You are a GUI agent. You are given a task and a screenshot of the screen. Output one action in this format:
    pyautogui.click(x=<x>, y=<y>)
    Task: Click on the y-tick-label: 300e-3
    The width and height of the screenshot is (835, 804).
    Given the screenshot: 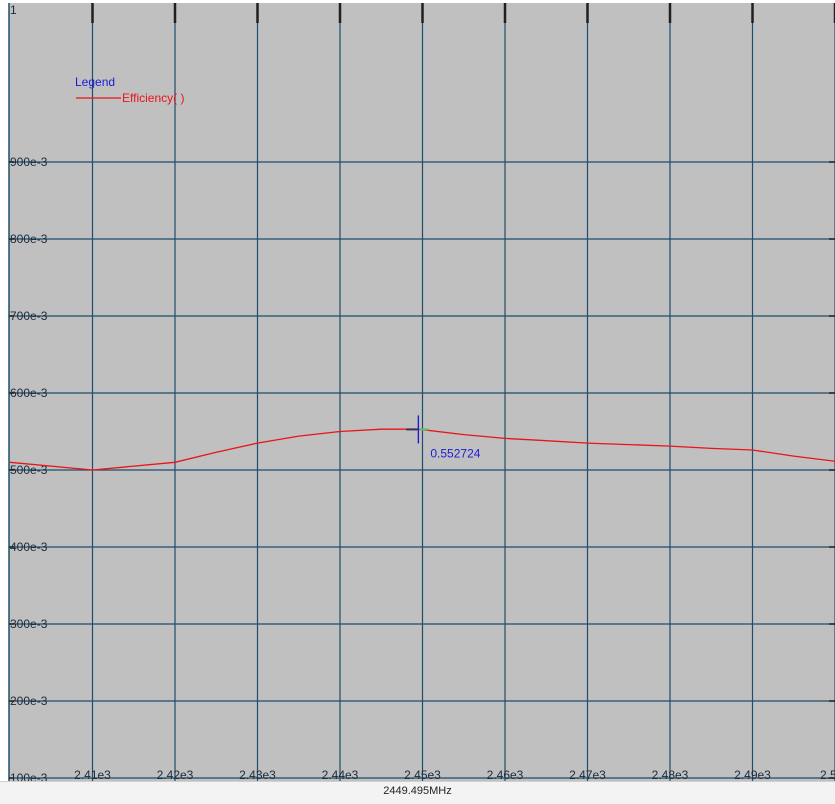 What is the action you would take?
    pyautogui.click(x=29, y=624)
    